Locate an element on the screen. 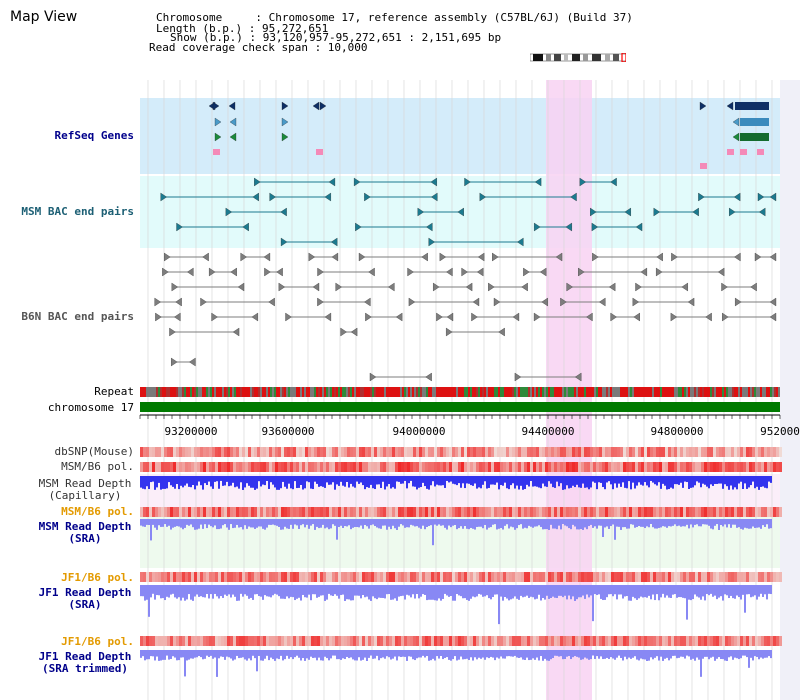 The height and width of the screenshot is (700, 800). msm-bac-label: MSM BAC end pairs is located at coordinates (77, 211).